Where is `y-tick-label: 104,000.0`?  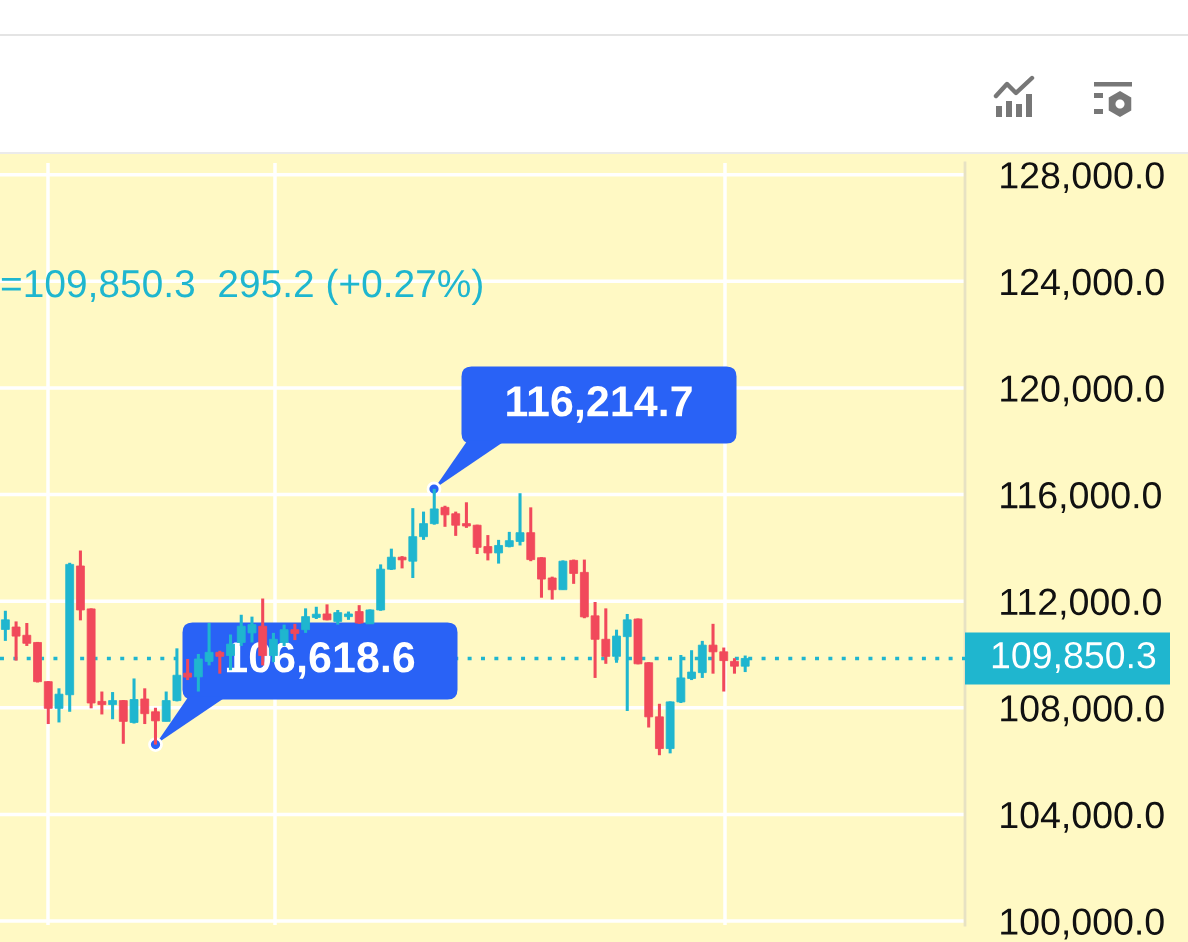 y-tick-label: 104,000.0 is located at coordinates (1082, 817).